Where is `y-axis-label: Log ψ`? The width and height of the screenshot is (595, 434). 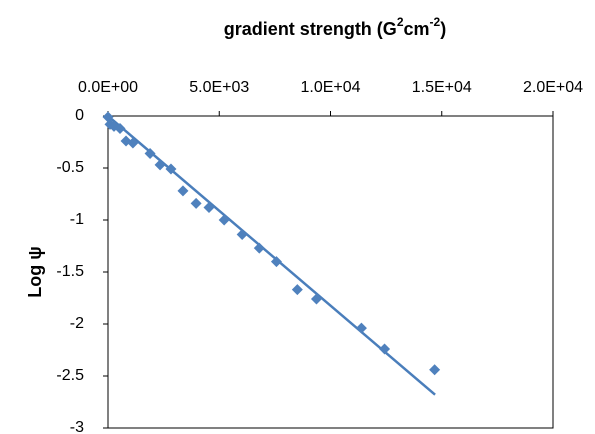
y-axis-label: Log ψ is located at coordinates (35, 272).